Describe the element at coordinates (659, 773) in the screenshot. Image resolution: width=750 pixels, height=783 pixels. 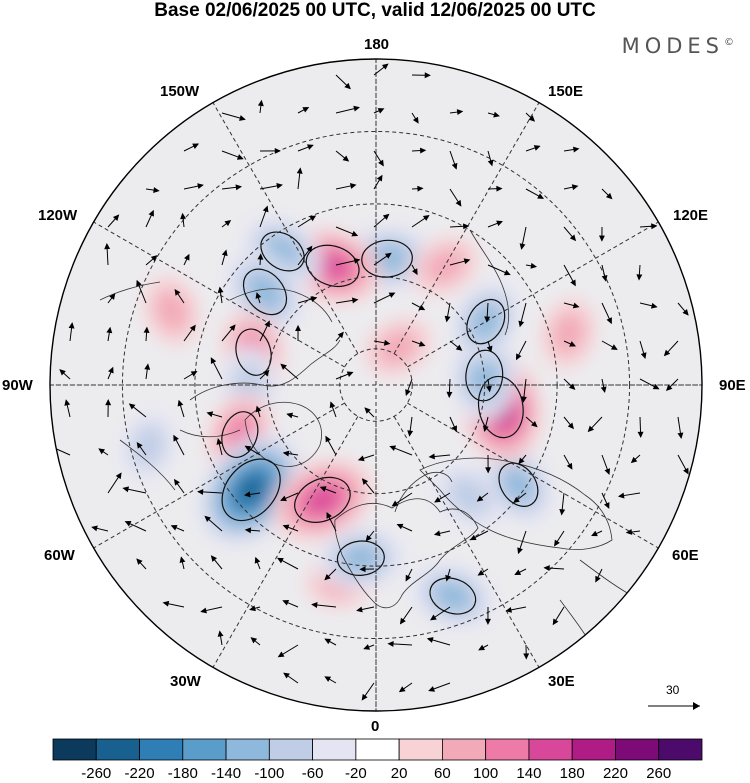
I see `colorbar-tick-label: 260` at that location.